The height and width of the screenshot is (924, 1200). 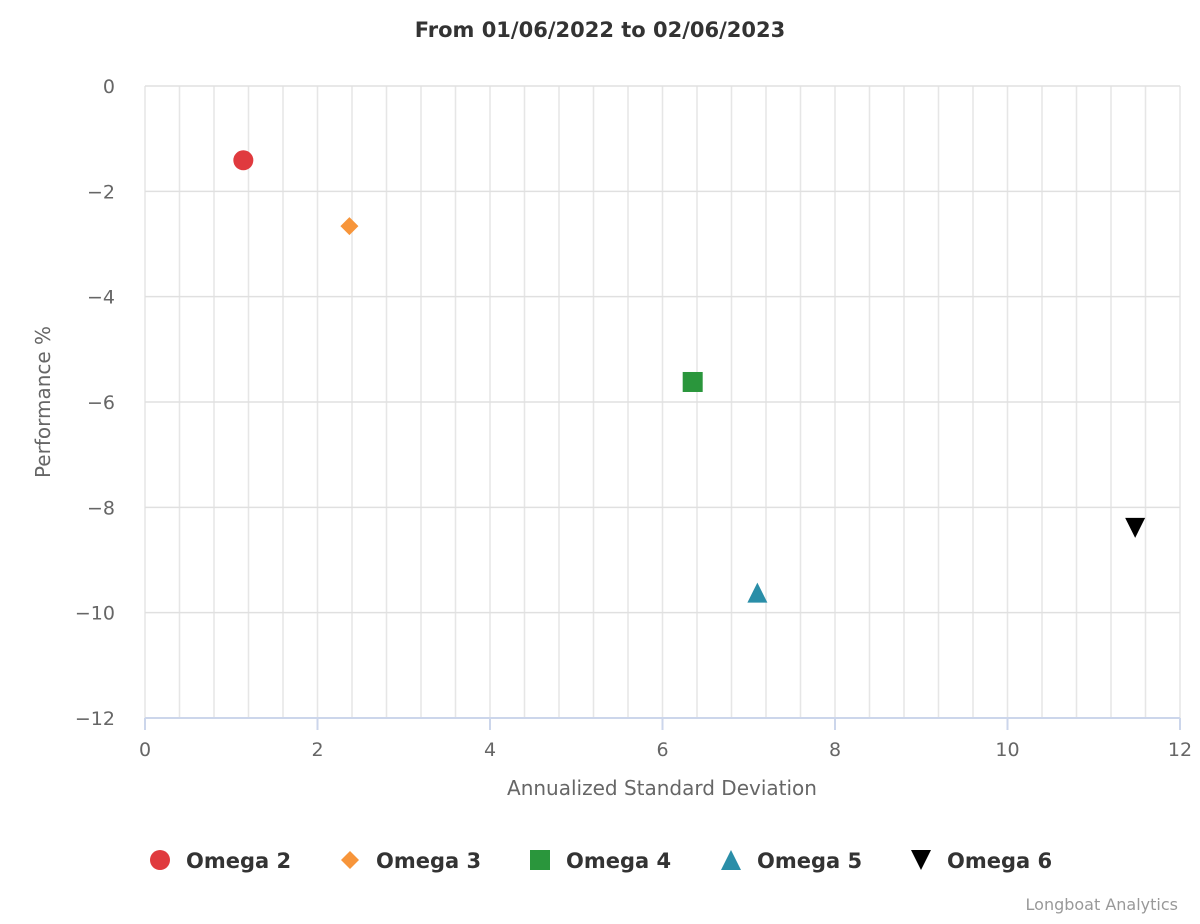 I want to click on x-tick-label: 6, so click(x=662, y=750).